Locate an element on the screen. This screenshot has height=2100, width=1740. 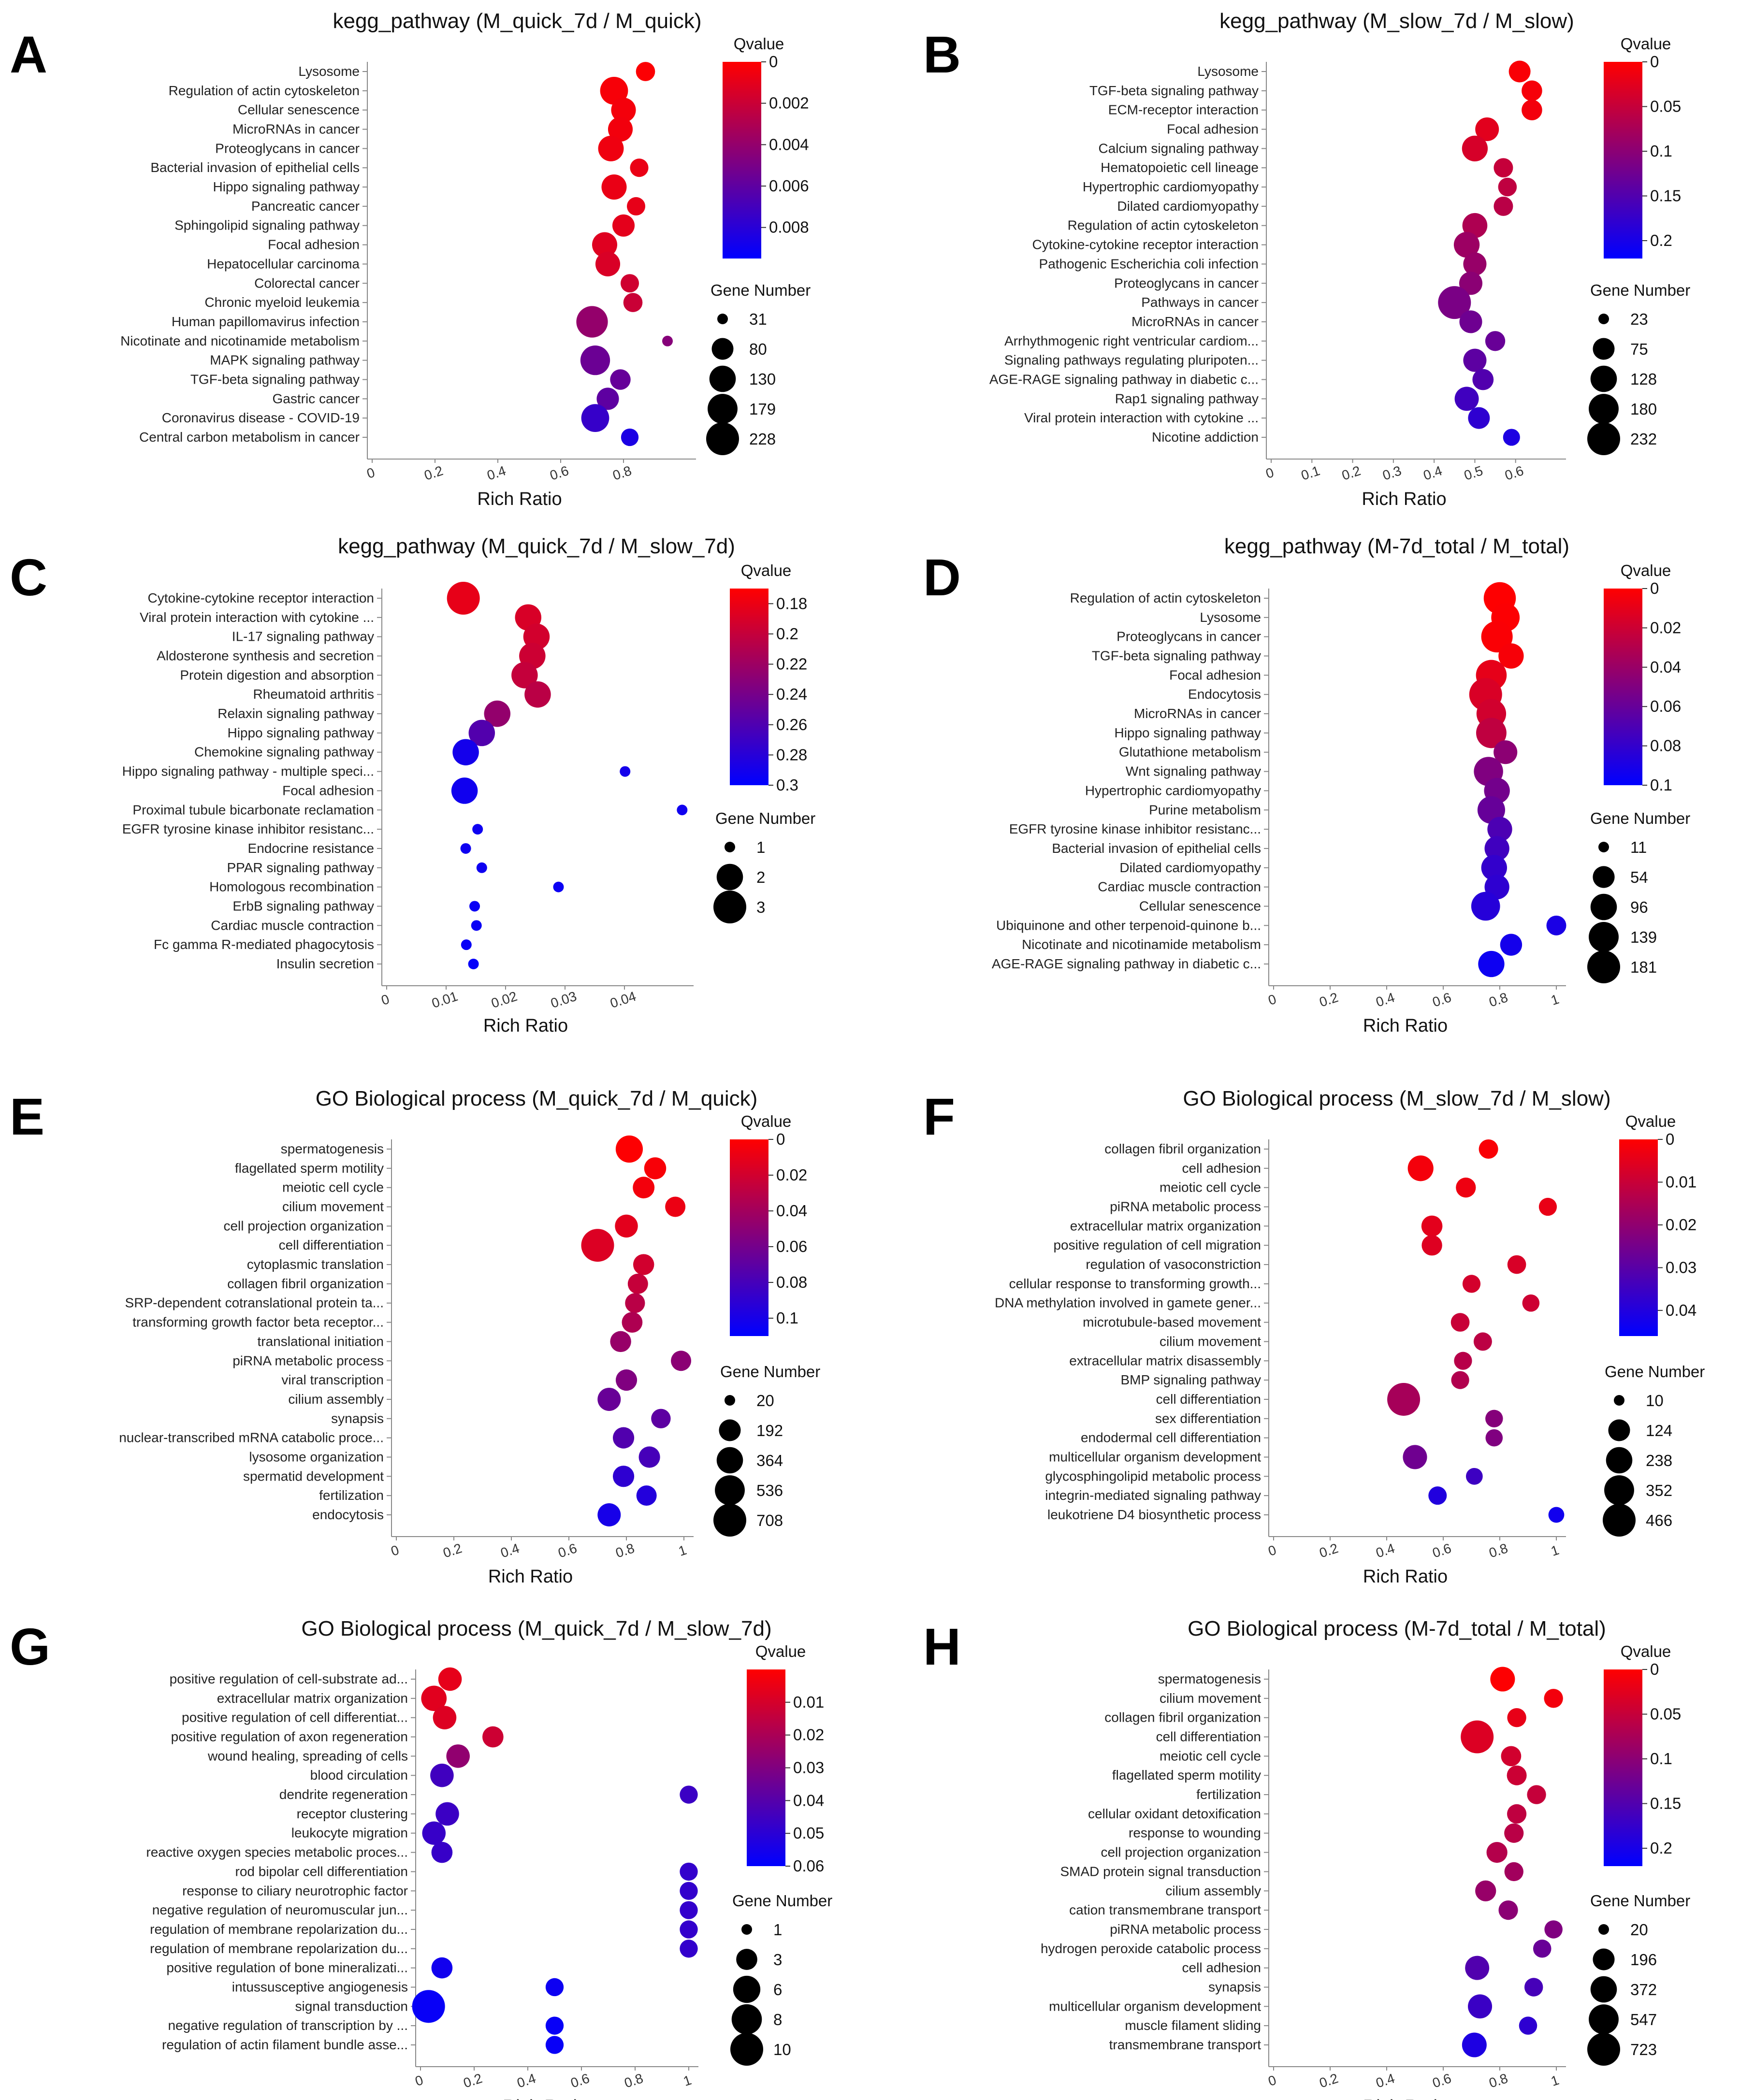
y-tick-label: Colorectal cancer is located at coordinates (307, 282).